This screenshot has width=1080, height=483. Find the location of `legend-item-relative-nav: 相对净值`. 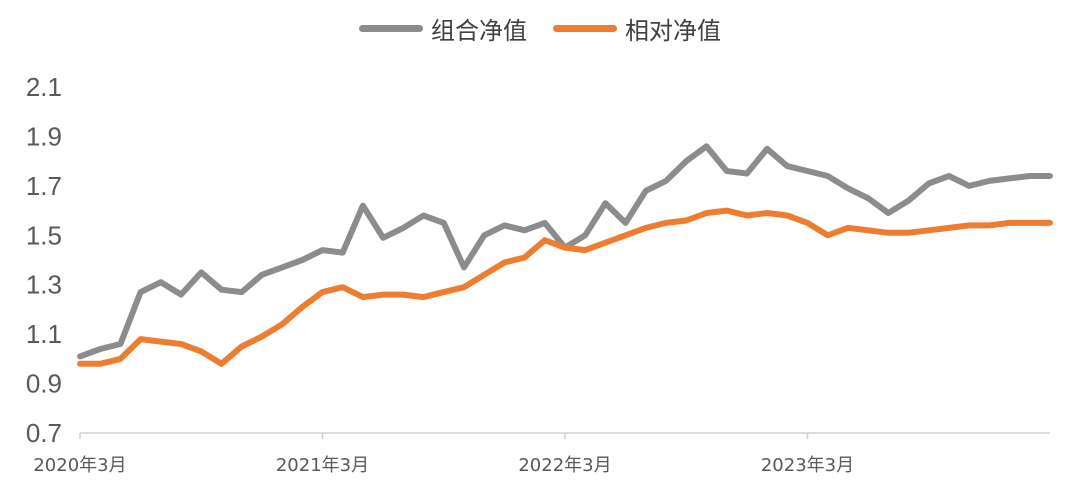

legend-item-relative-nav: 相对净值 is located at coordinates (637, 28).